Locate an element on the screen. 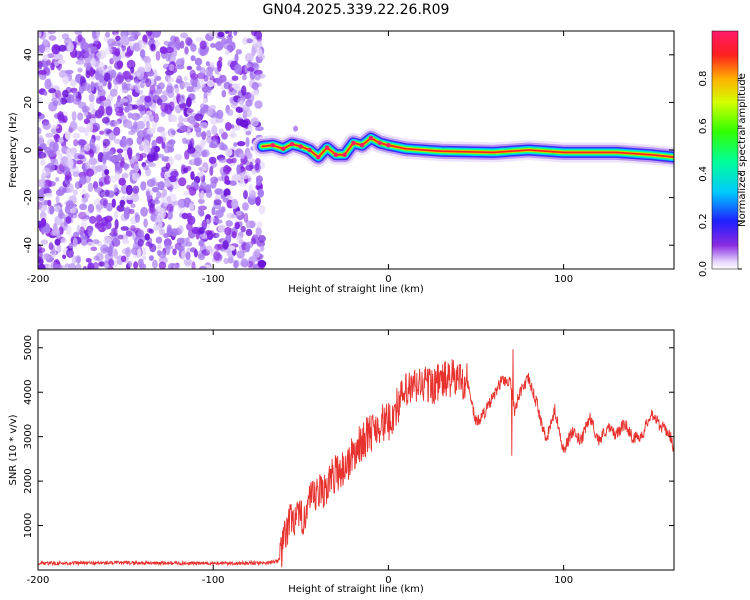  colorbar-label: Normalized spectral amplitude is located at coordinates (742, 150).